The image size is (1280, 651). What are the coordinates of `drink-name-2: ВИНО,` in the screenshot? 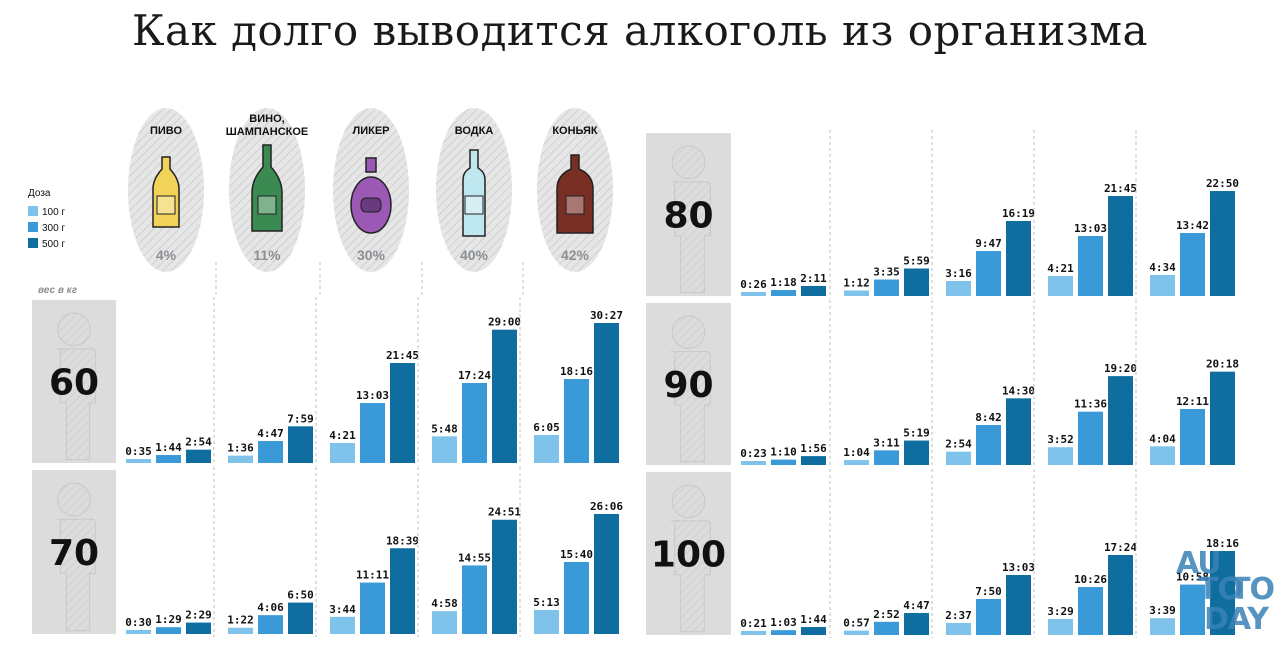 It's located at (266, 119).